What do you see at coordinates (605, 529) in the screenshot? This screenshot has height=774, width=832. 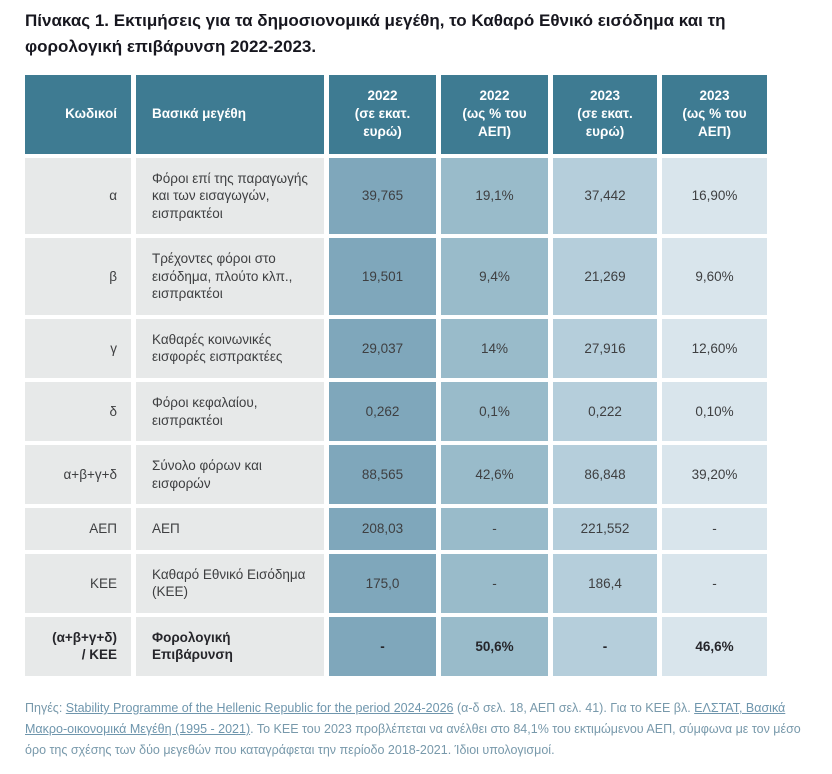 I see `value-cell: 221,552` at bounding box center [605, 529].